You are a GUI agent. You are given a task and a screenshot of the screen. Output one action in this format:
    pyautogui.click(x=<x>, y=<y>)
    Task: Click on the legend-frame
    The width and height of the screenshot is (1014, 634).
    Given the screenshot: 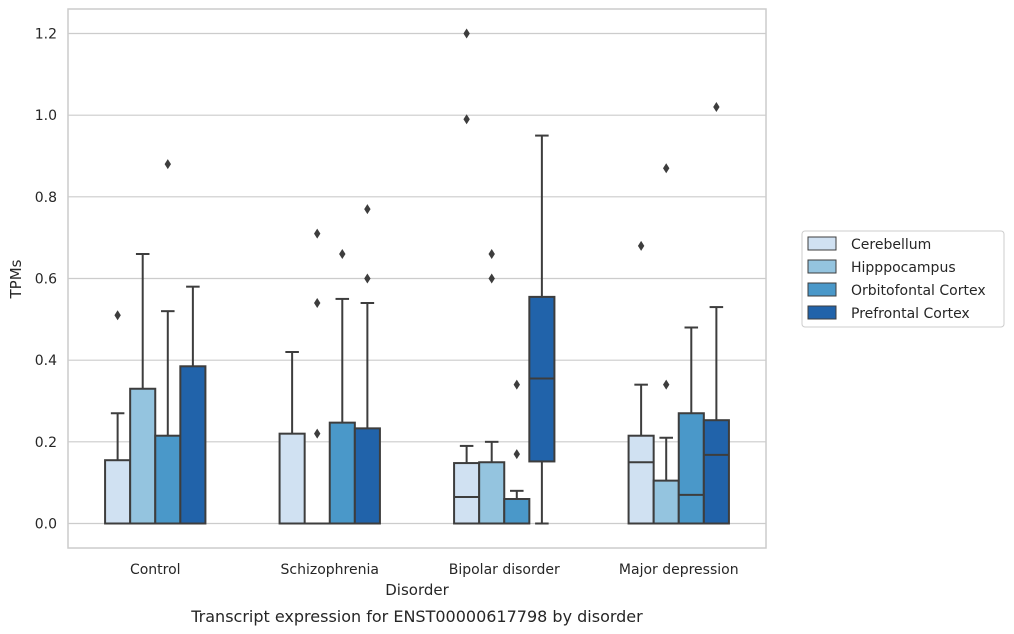 What is the action you would take?
    pyautogui.click(x=903, y=279)
    